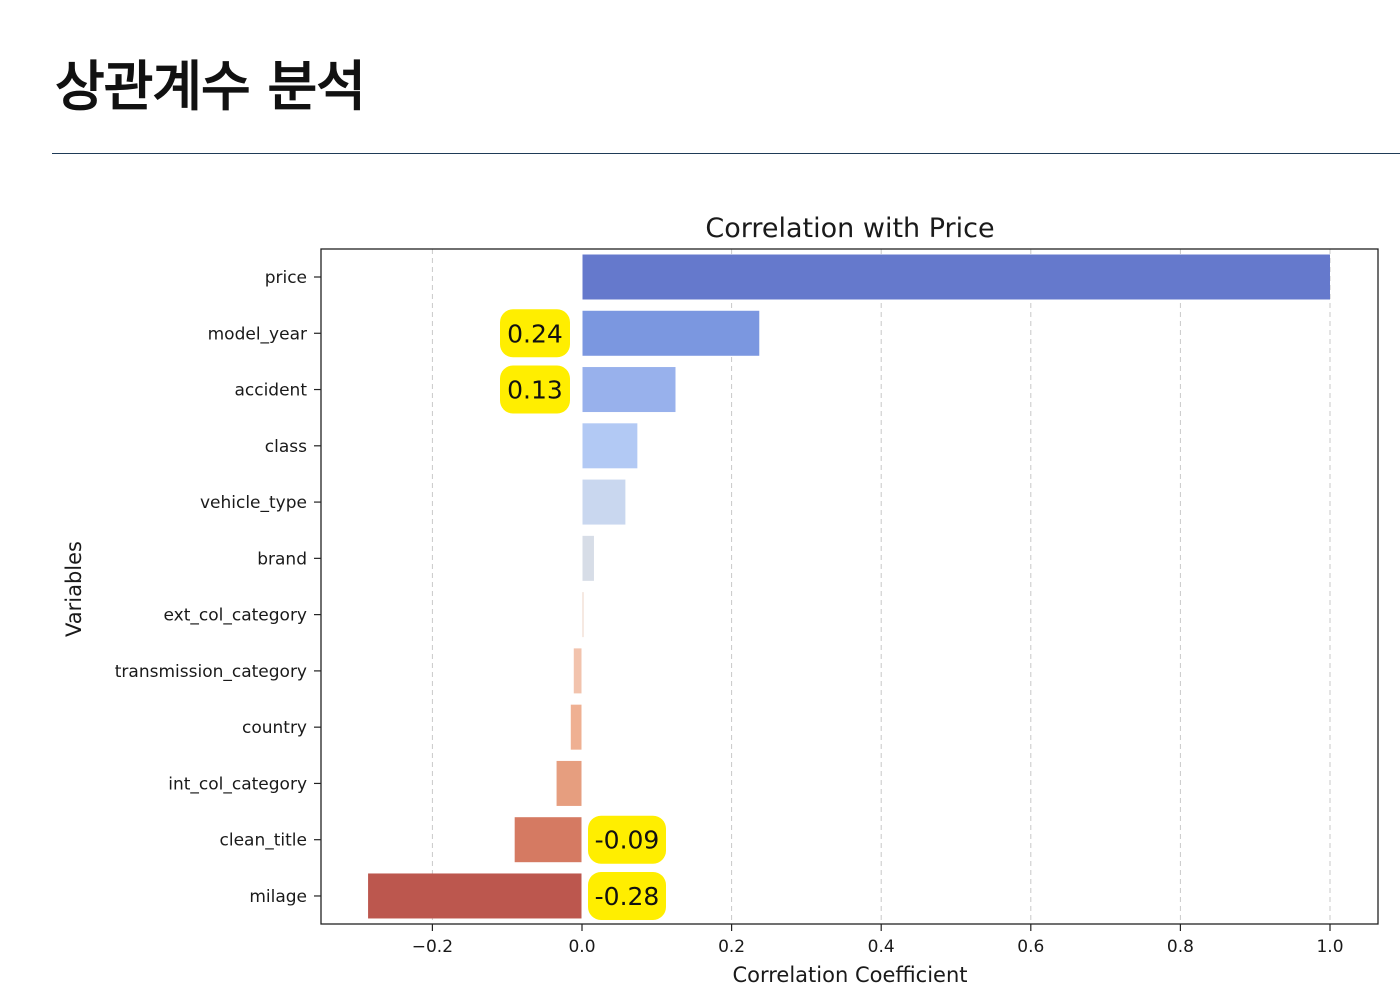  What do you see at coordinates (629, 390) in the screenshot?
I see `bar-accident` at bounding box center [629, 390].